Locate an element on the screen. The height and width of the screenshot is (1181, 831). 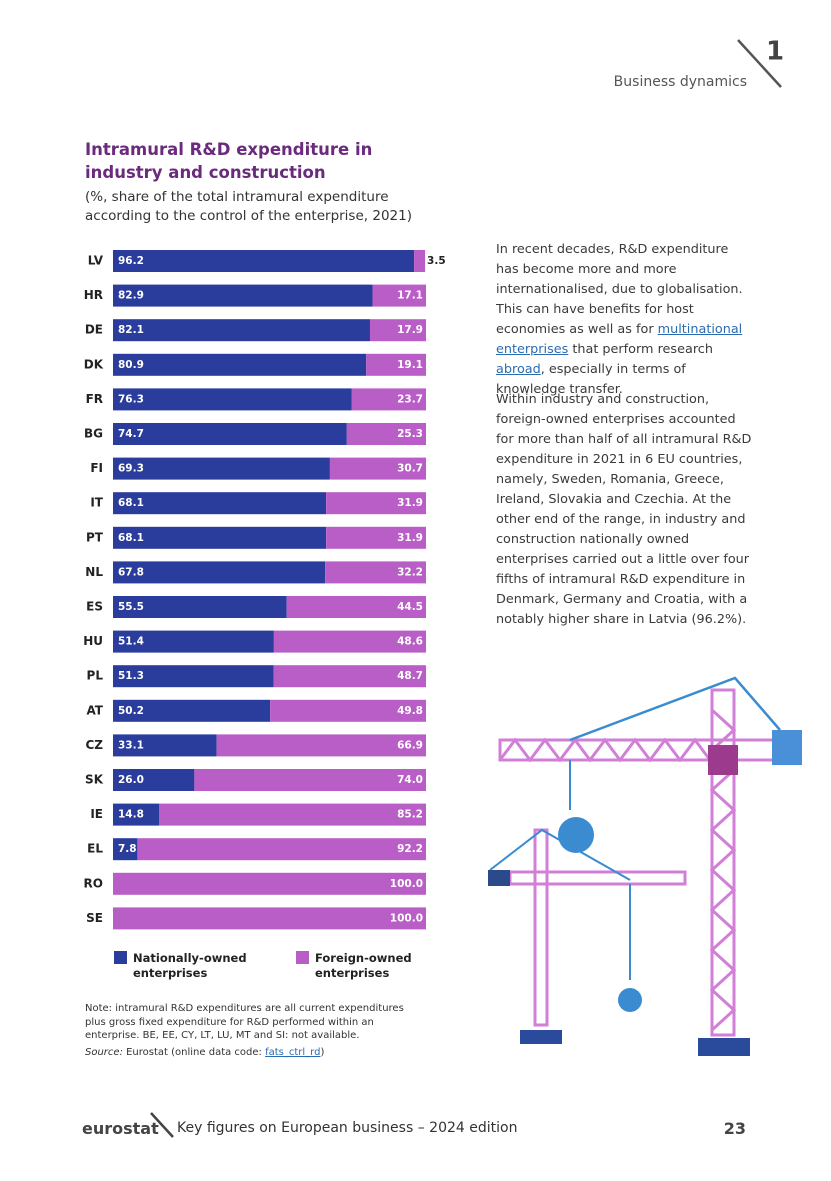
category-label: SK is located at coordinates (94, 780).